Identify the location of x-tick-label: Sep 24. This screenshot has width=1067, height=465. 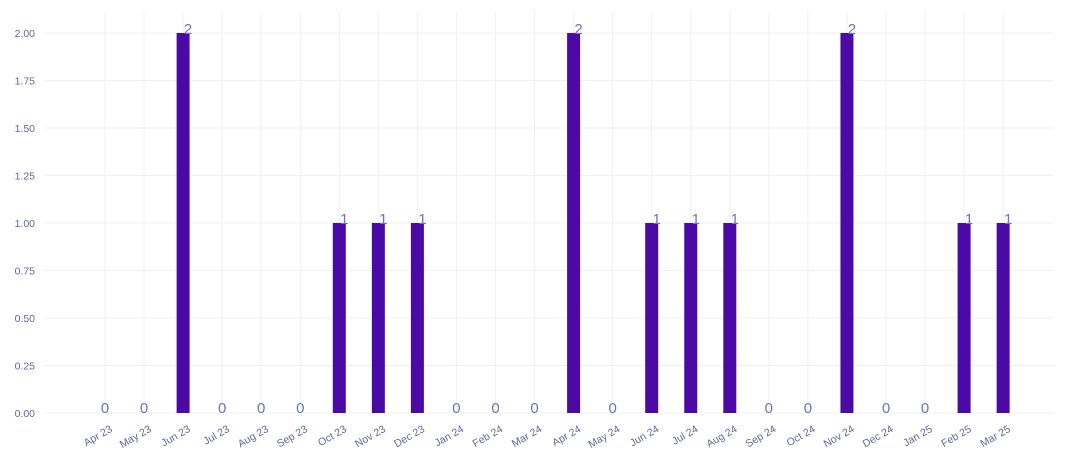
(761, 436).